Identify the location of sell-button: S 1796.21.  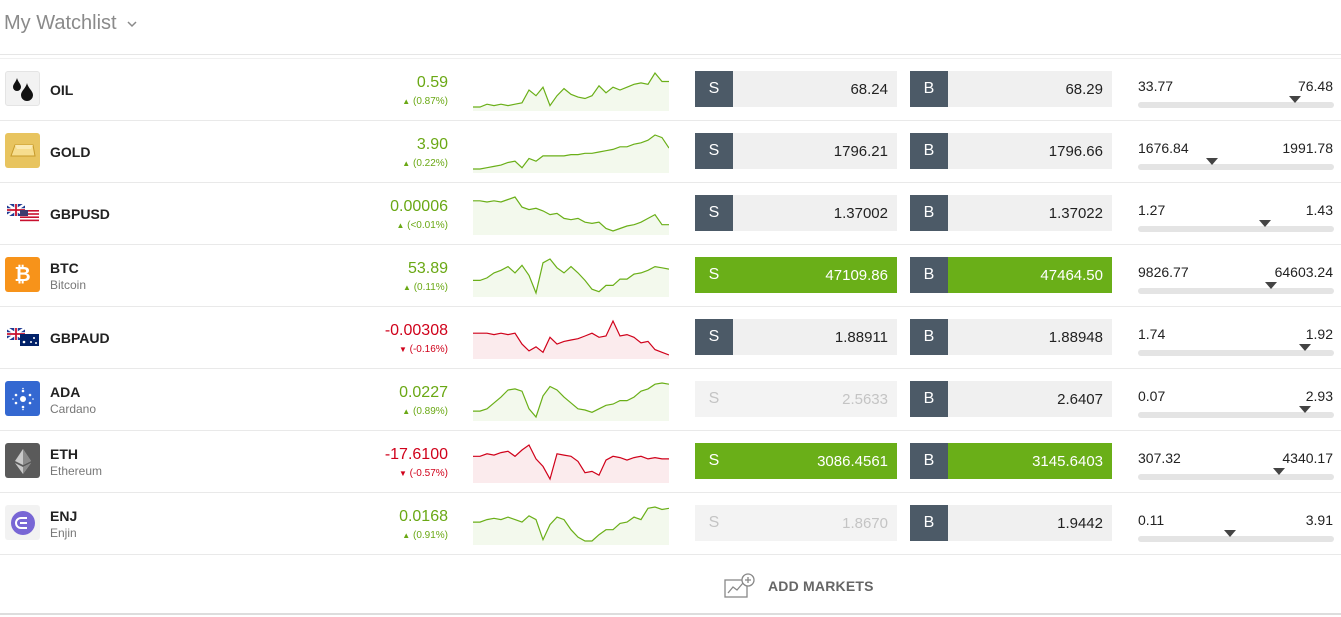
(796, 151).